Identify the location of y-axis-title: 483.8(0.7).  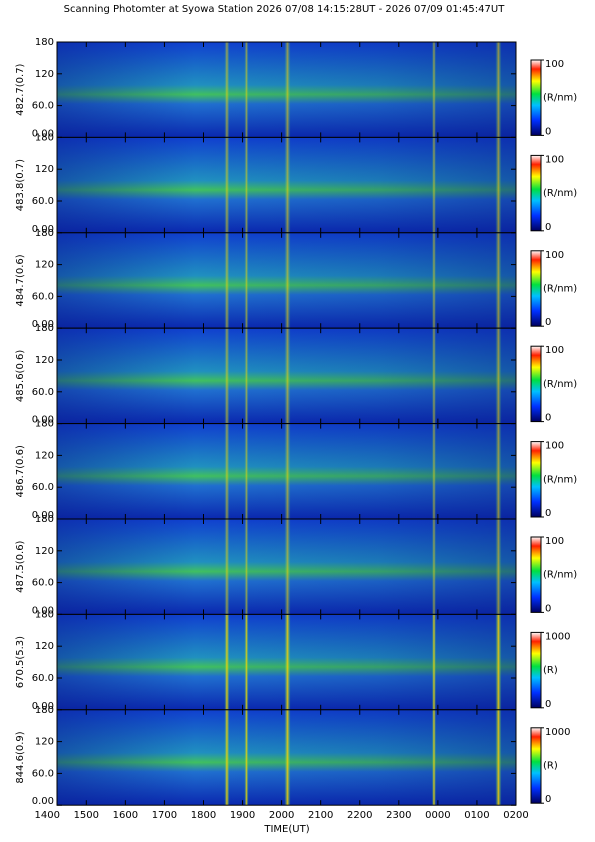
(20, 185).